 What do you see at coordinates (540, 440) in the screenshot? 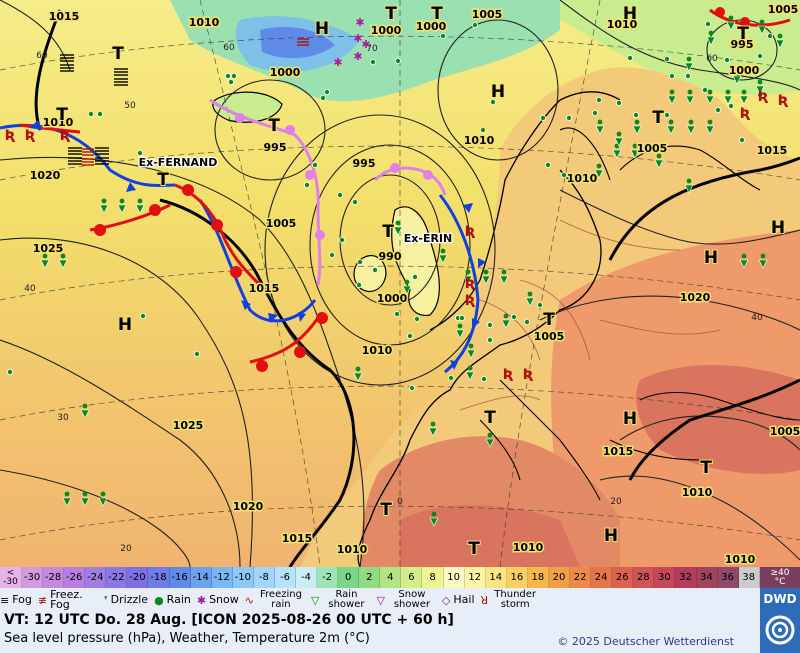
I see `coastline-italy` at bounding box center [540, 440].